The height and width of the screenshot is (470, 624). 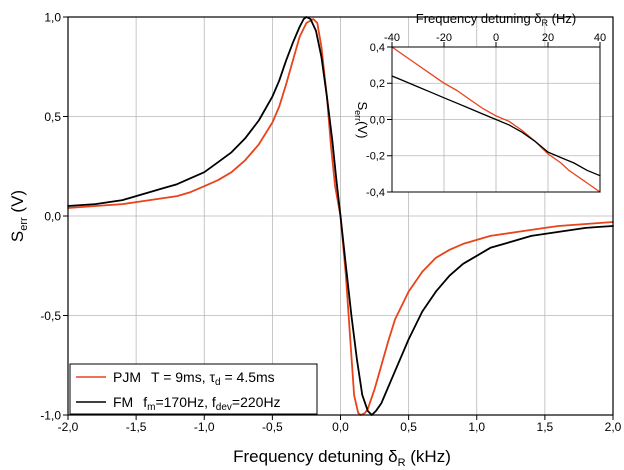 What do you see at coordinates (496, 126) in the screenshot?
I see `series-line-fm` at bounding box center [496, 126].